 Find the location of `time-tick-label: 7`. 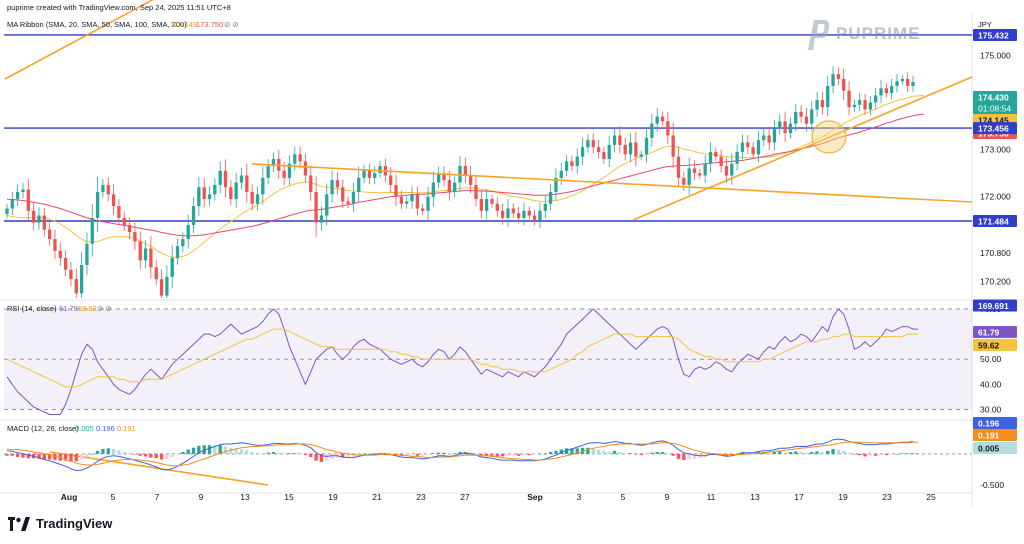

time-tick-label: 7 is located at coordinates (157, 497).